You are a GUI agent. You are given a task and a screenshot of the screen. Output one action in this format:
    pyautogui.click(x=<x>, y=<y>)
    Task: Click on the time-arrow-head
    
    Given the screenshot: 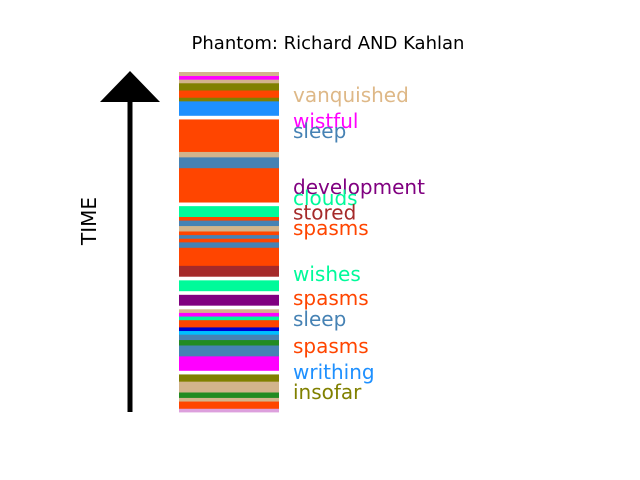 What is the action you would take?
    pyautogui.click(x=130, y=86)
    